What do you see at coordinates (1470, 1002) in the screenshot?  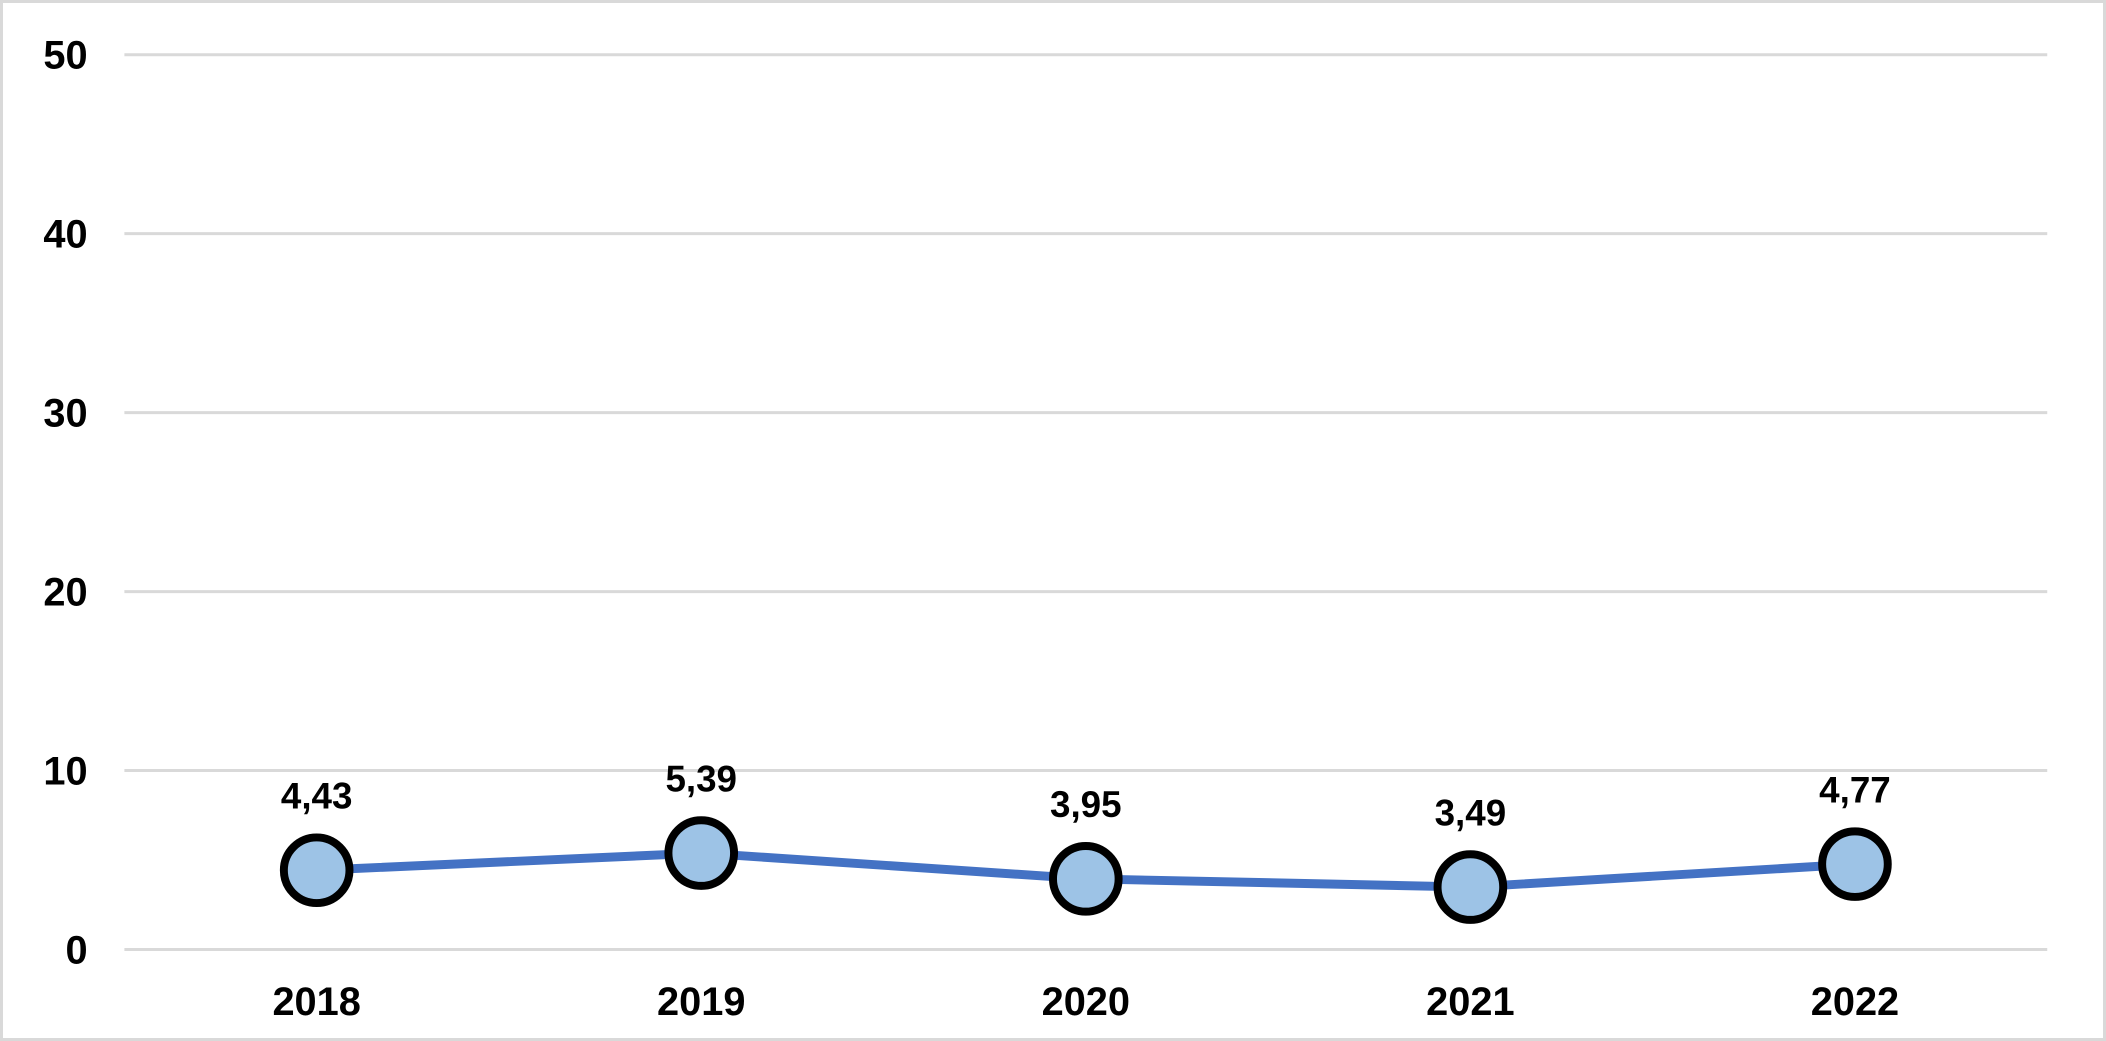 I see `x-tick-label-2021: 2021` at bounding box center [1470, 1002].